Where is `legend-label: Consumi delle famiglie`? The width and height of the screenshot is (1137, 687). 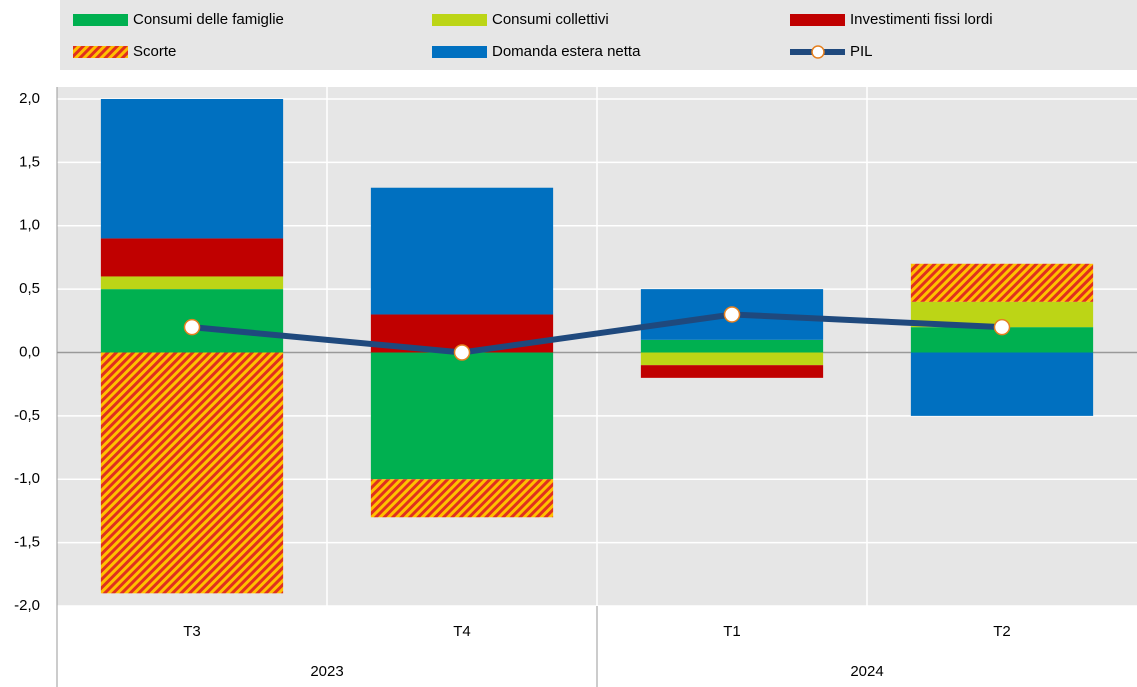 legend-label: Consumi delle famiglie is located at coordinates (208, 19).